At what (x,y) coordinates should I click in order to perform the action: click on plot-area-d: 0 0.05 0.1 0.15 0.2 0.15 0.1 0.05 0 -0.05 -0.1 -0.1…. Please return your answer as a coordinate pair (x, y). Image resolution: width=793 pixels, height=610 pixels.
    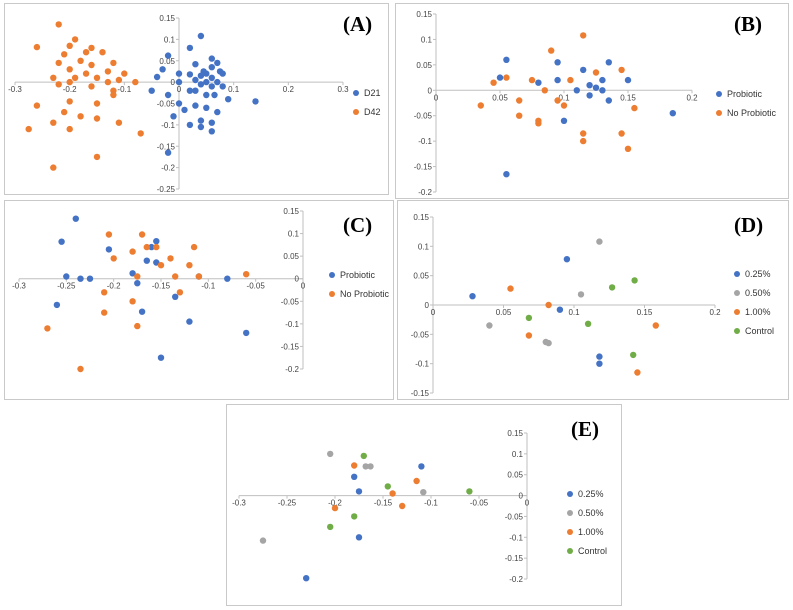
    Looking at the image, I should click on (566, 305).